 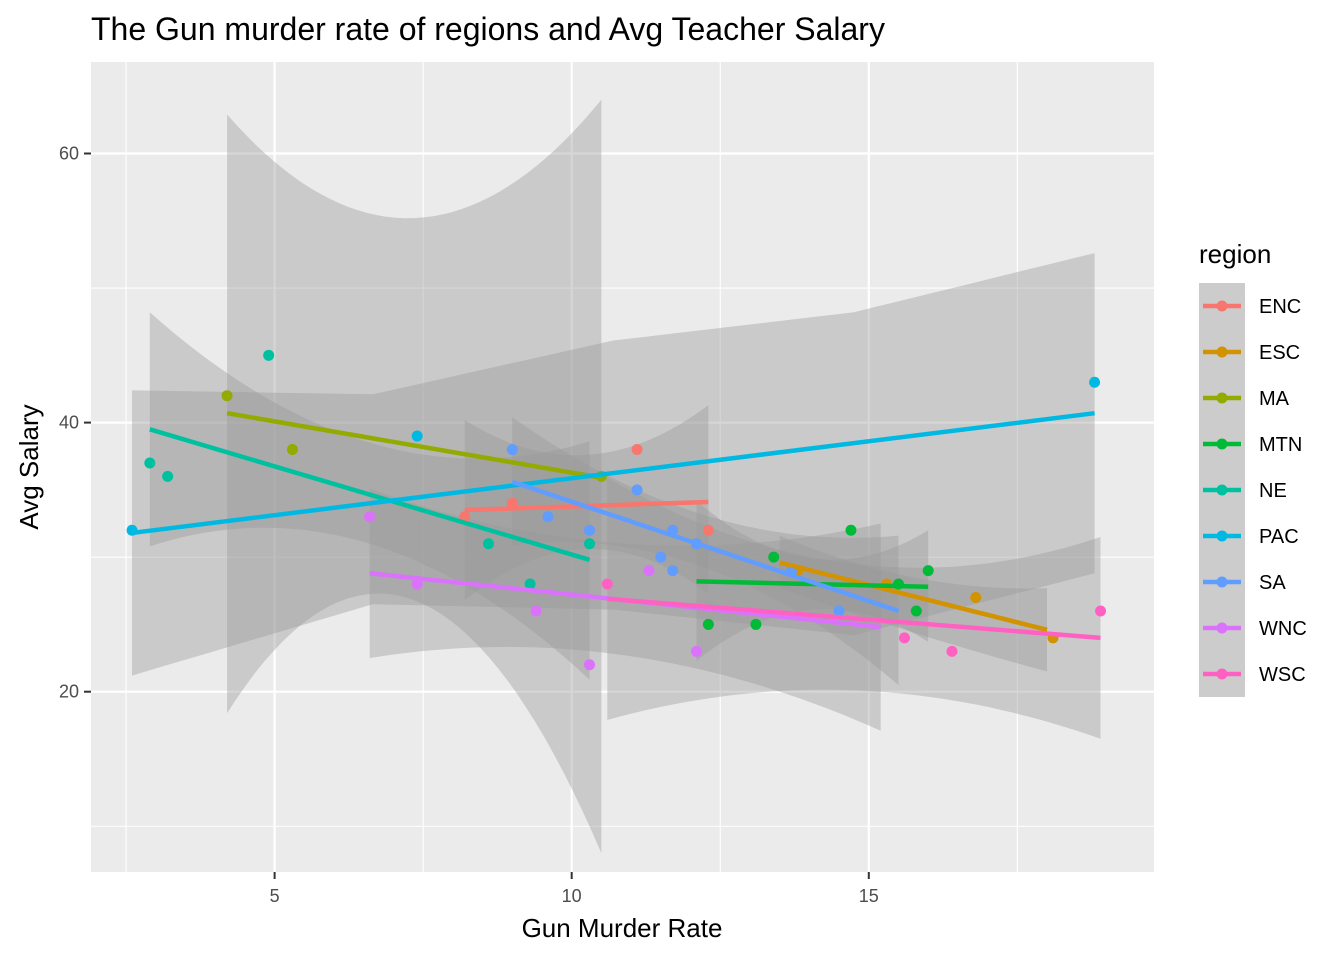 What do you see at coordinates (622, 928) in the screenshot?
I see `x-axis-title: Gun Murder Rate` at bounding box center [622, 928].